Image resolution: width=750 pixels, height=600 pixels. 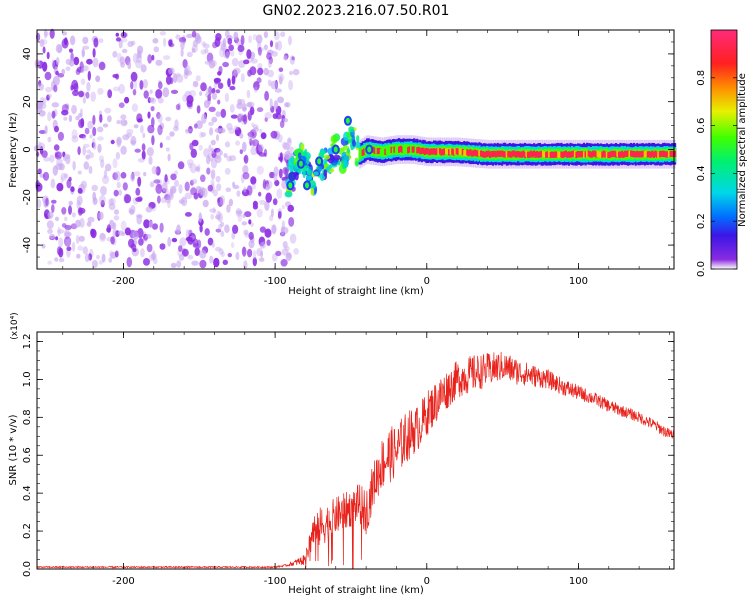 What do you see at coordinates (27, 101) in the screenshot?
I see `y-tick-label: 20` at bounding box center [27, 101].